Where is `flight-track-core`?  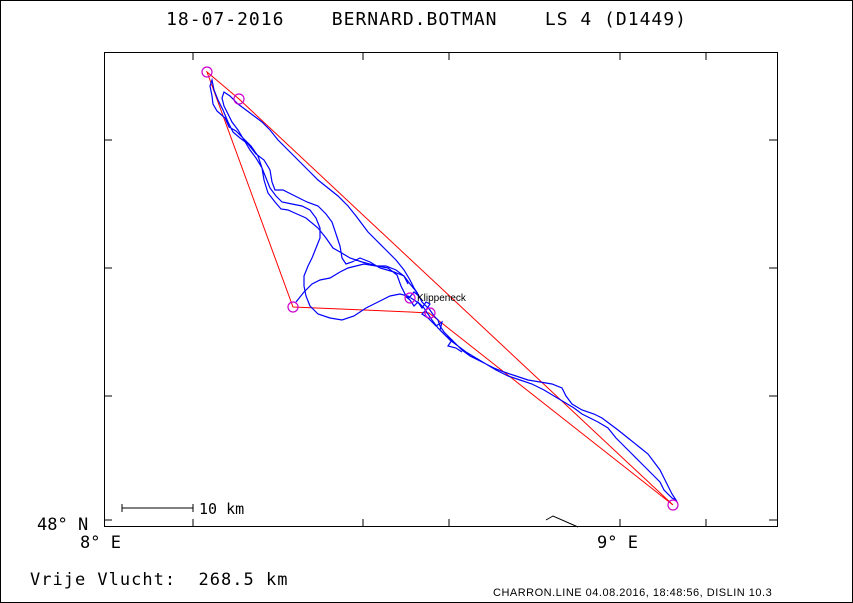
flight-track-core is located at coordinates (433, 324).